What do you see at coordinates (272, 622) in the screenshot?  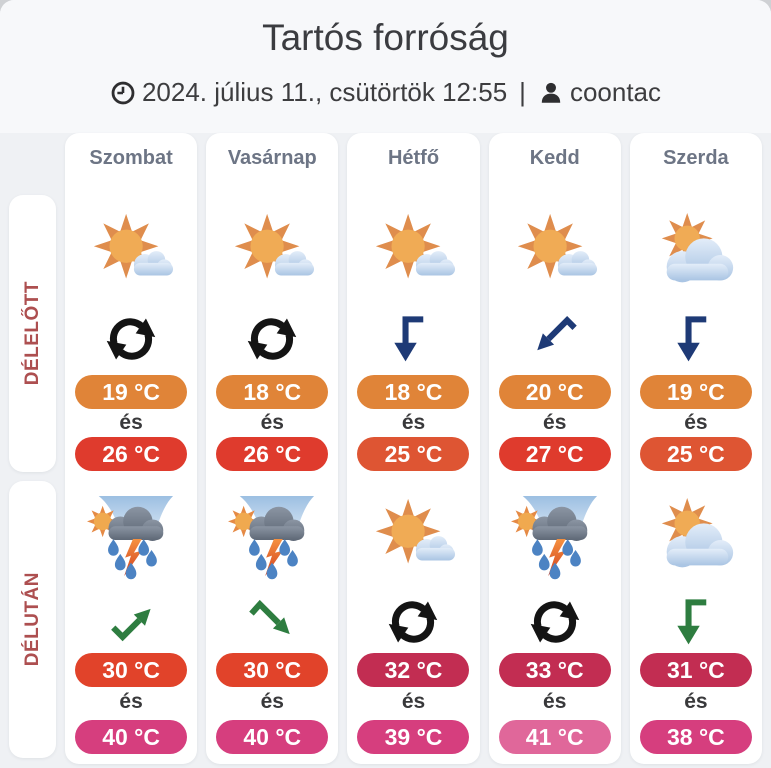 I see `arrow-down-right-icon` at bounding box center [272, 622].